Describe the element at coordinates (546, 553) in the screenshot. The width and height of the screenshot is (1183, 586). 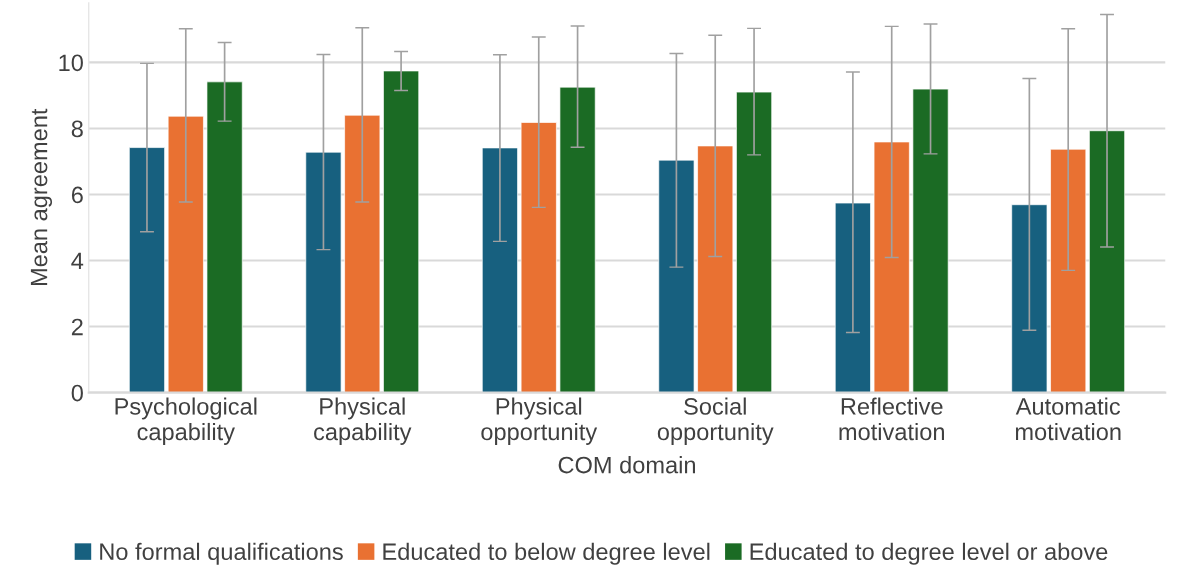
I see `legend-label: Educated to below degree level` at that location.